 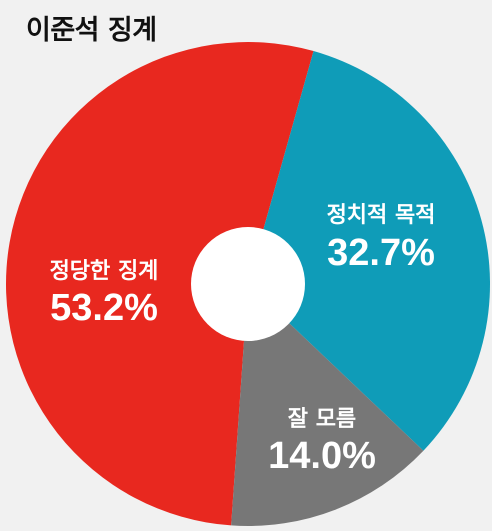 I want to click on slice-value: 32.7%, so click(x=381, y=253).